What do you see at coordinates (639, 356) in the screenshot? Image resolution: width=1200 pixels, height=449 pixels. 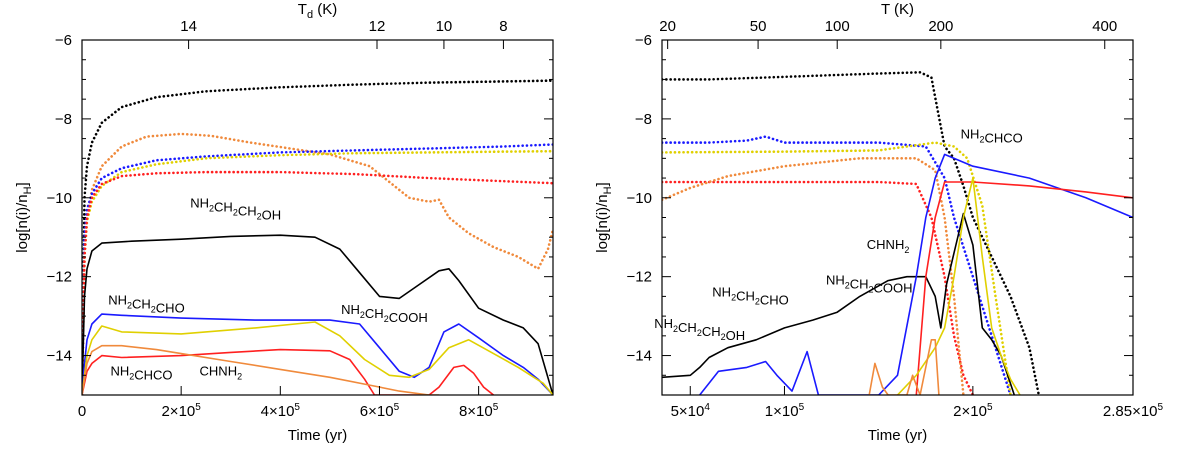 I see `right-y-tick-label-4: −14` at bounding box center [639, 356].